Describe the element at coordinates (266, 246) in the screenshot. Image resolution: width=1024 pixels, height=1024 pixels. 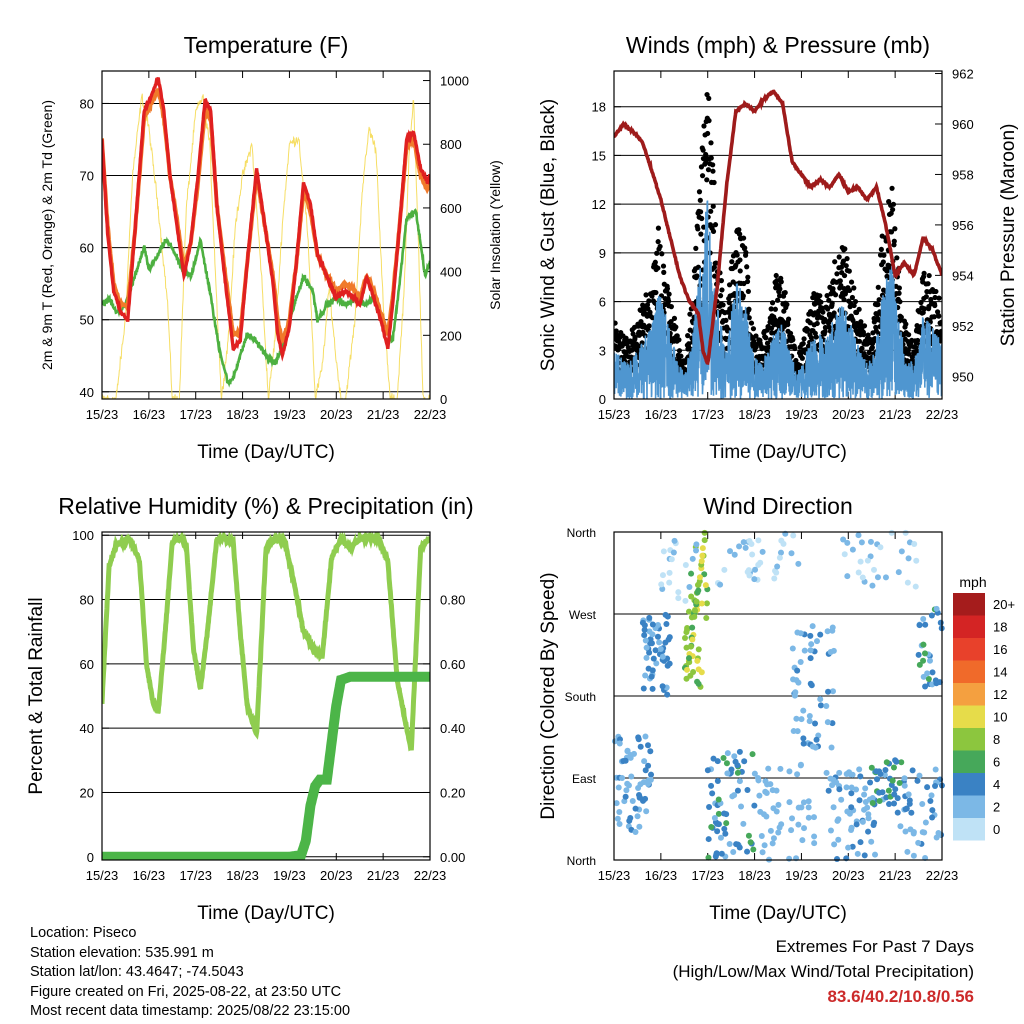
I see `solar-insolation-line` at that location.